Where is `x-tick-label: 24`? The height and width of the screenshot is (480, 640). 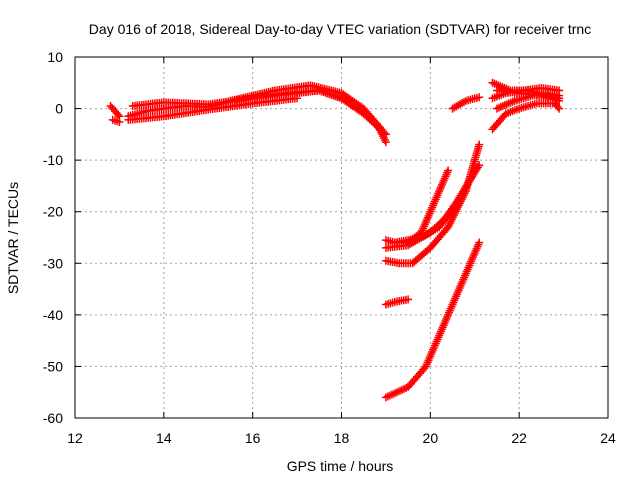 x-tick-label: 24 is located at coordinates (608, 438).